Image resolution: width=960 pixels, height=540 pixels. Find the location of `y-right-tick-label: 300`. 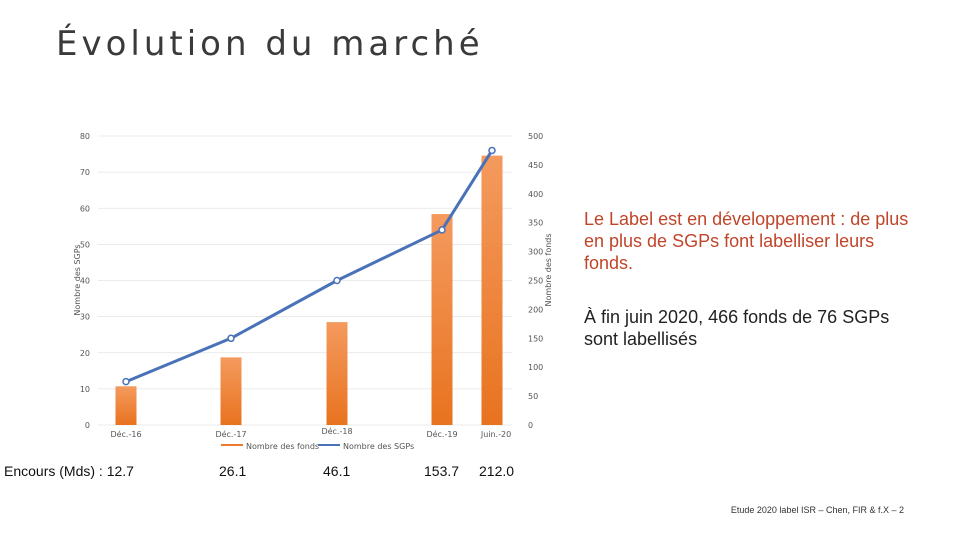

y-right-tick-label: 300 is located at coordinates (535, 252).